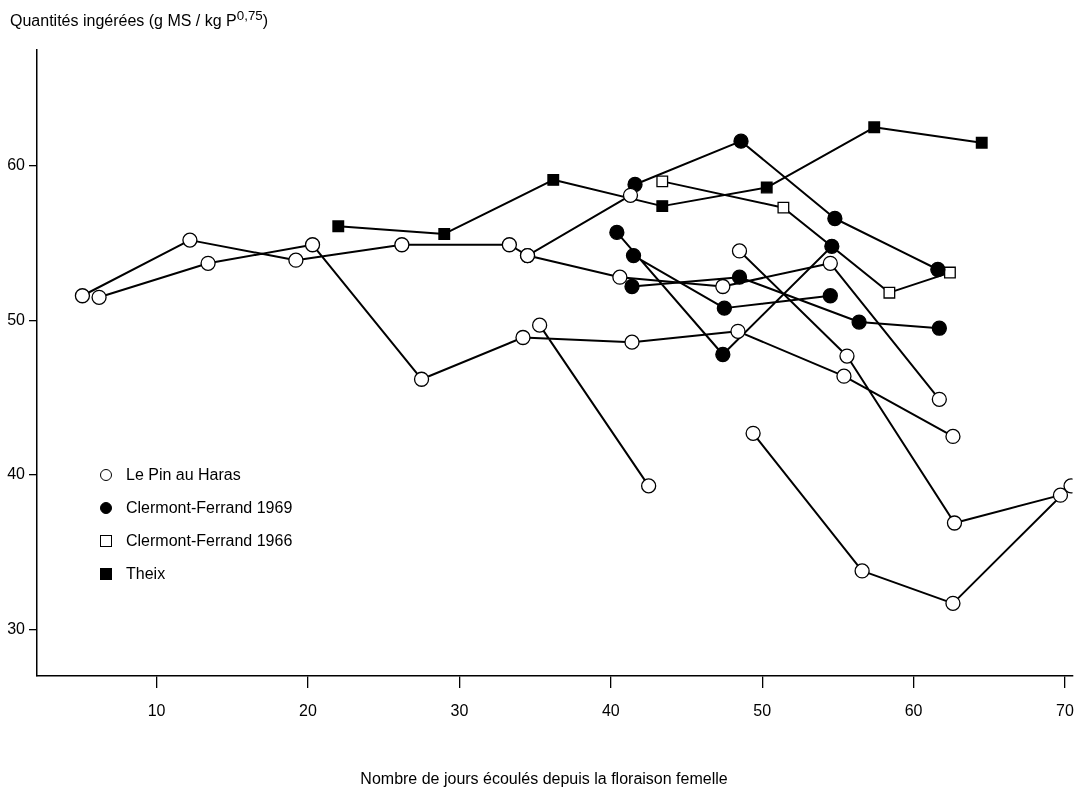 Image resolution: width=1088 pixels, height=801 pixels. Describe the element at coordinates (459, 711) in the screenshot. I see `x-tick-label: 30` at that location.